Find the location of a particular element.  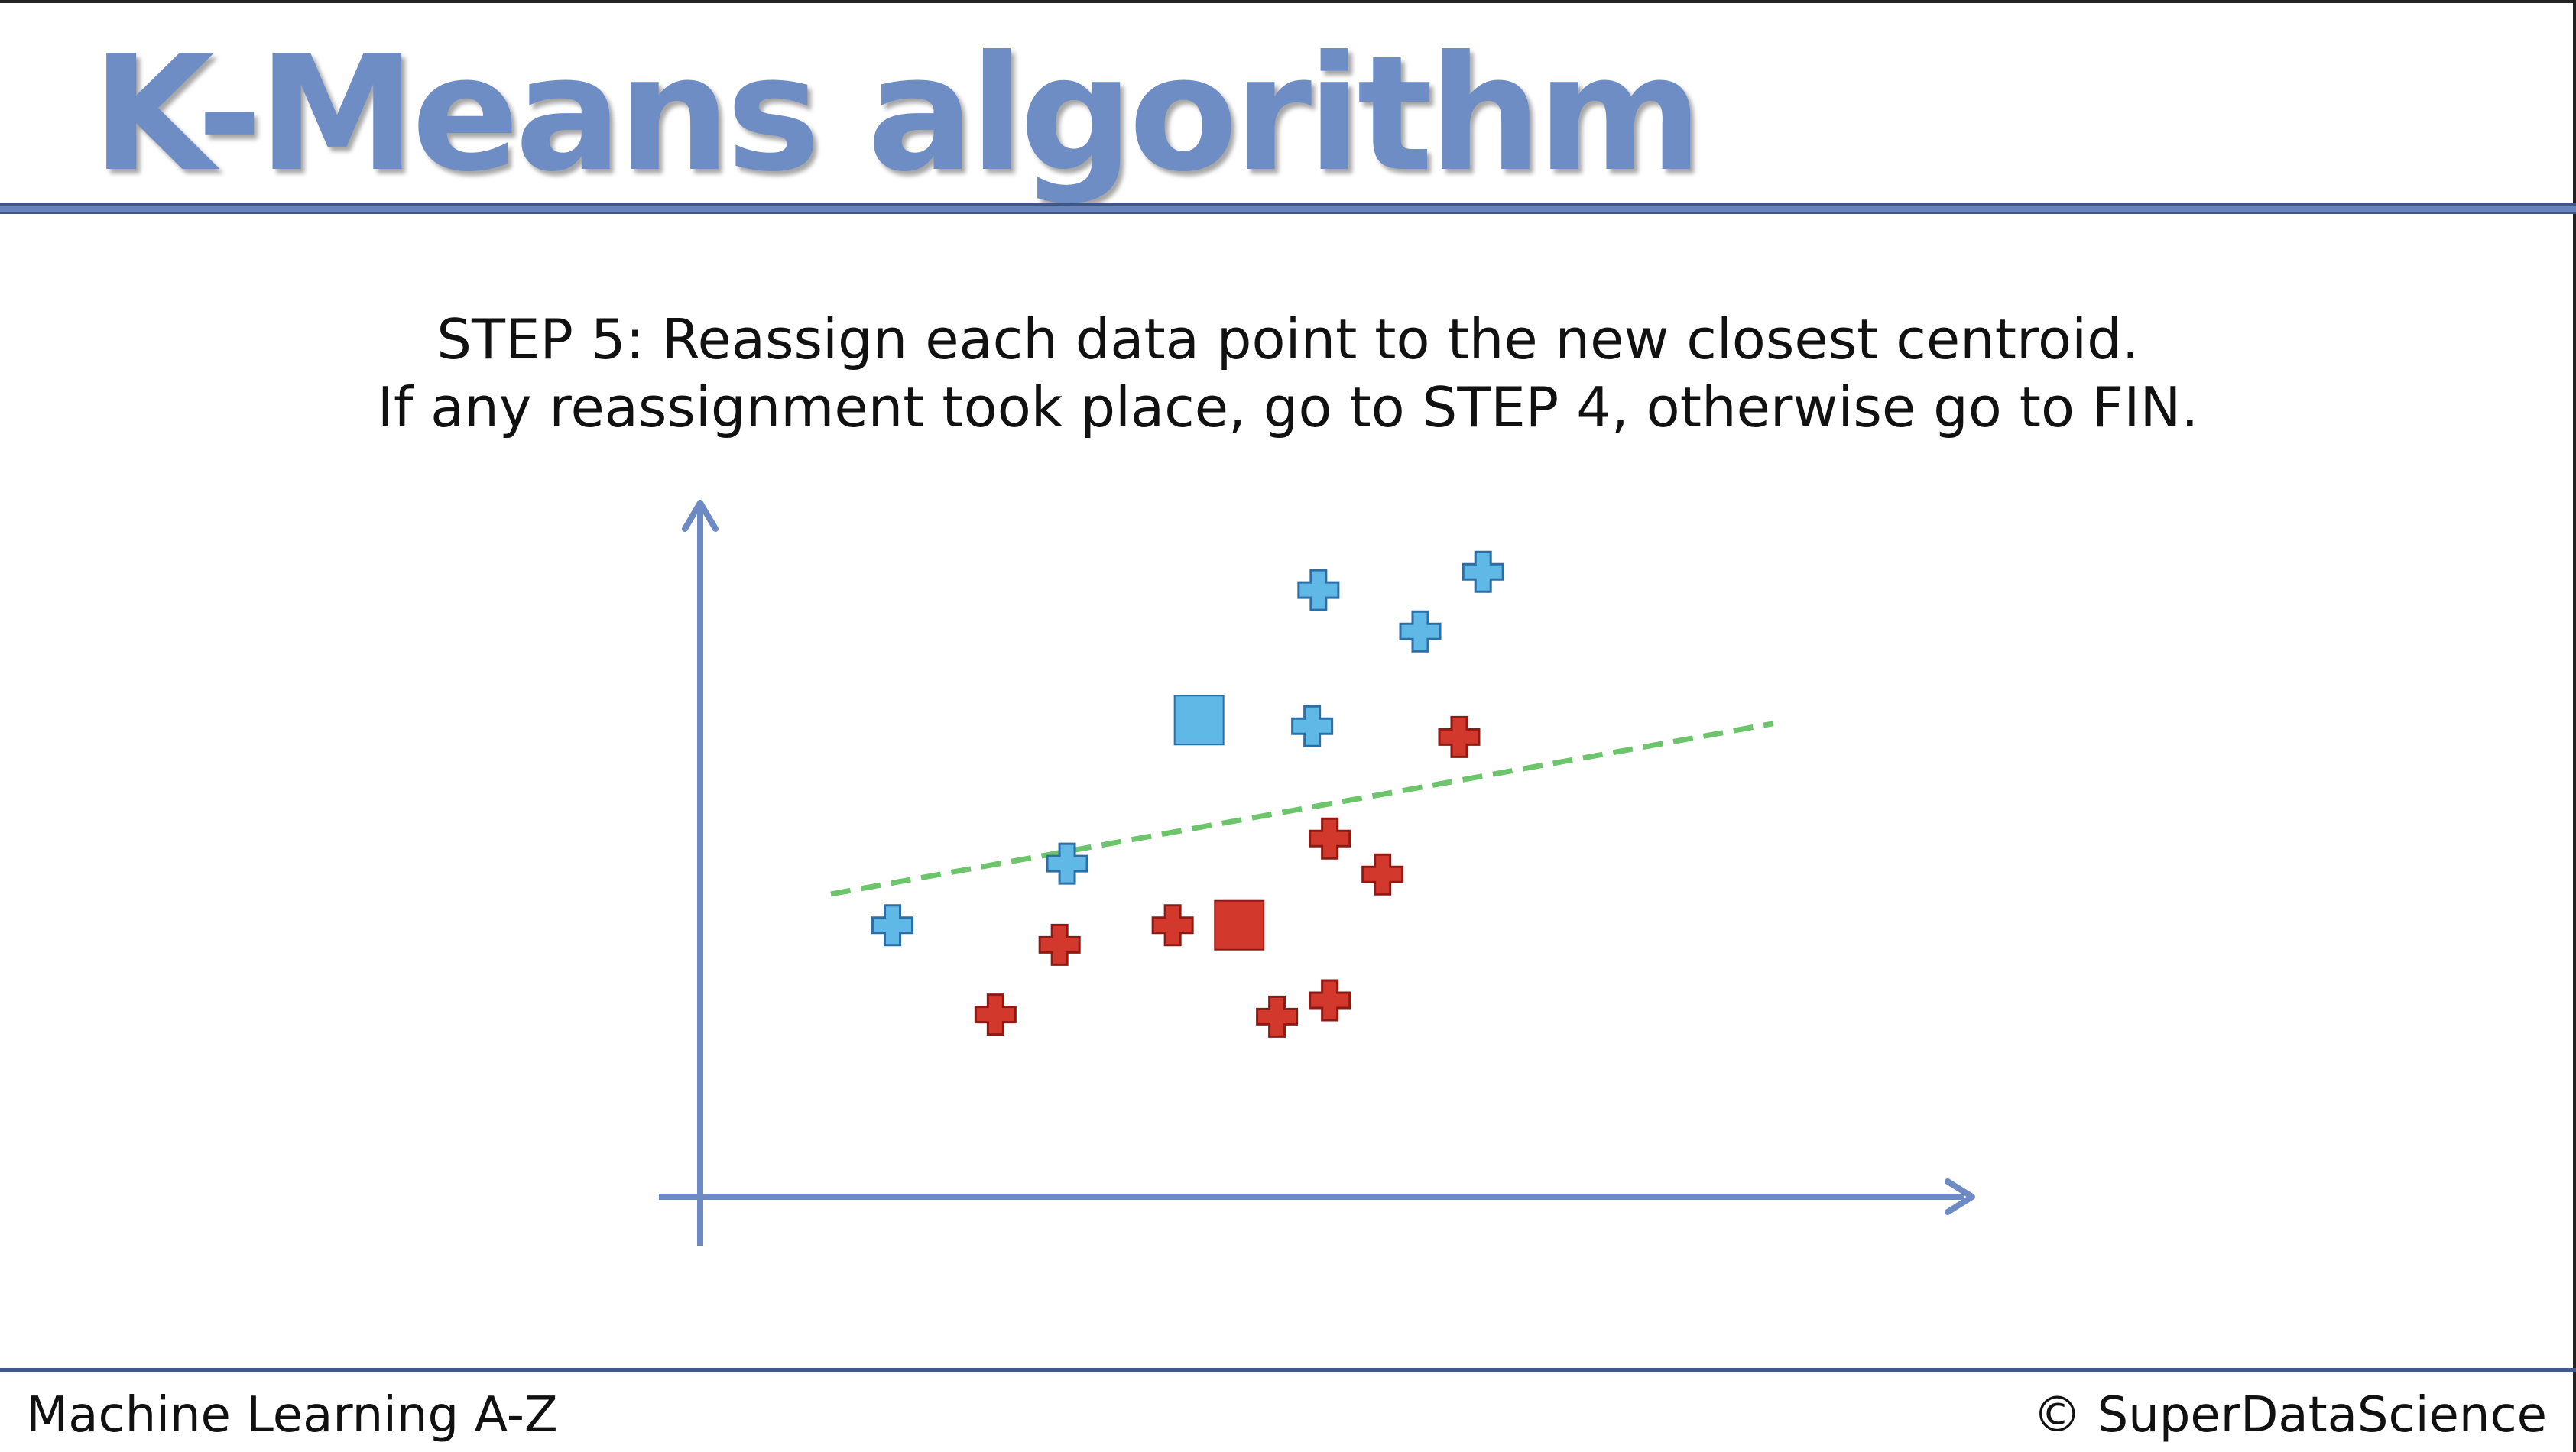

title-divider is located at coordinates (1288, 208).